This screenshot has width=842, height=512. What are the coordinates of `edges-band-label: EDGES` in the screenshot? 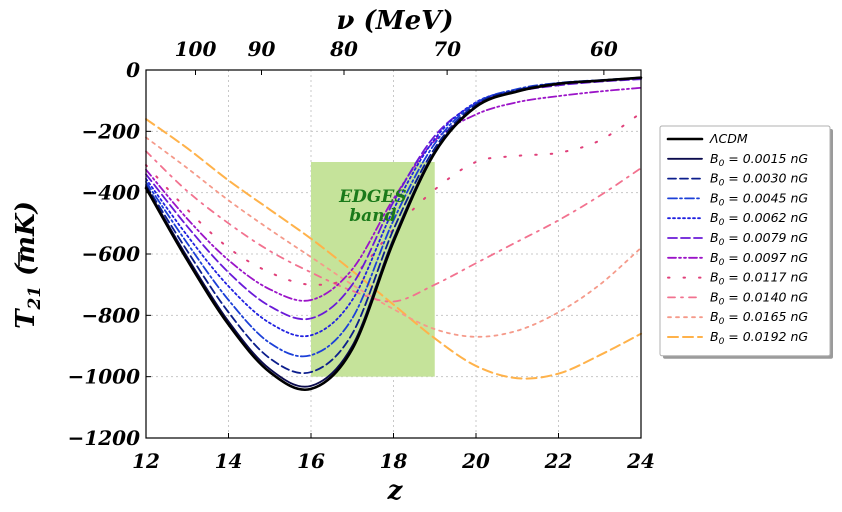 It's located at (372, 197).